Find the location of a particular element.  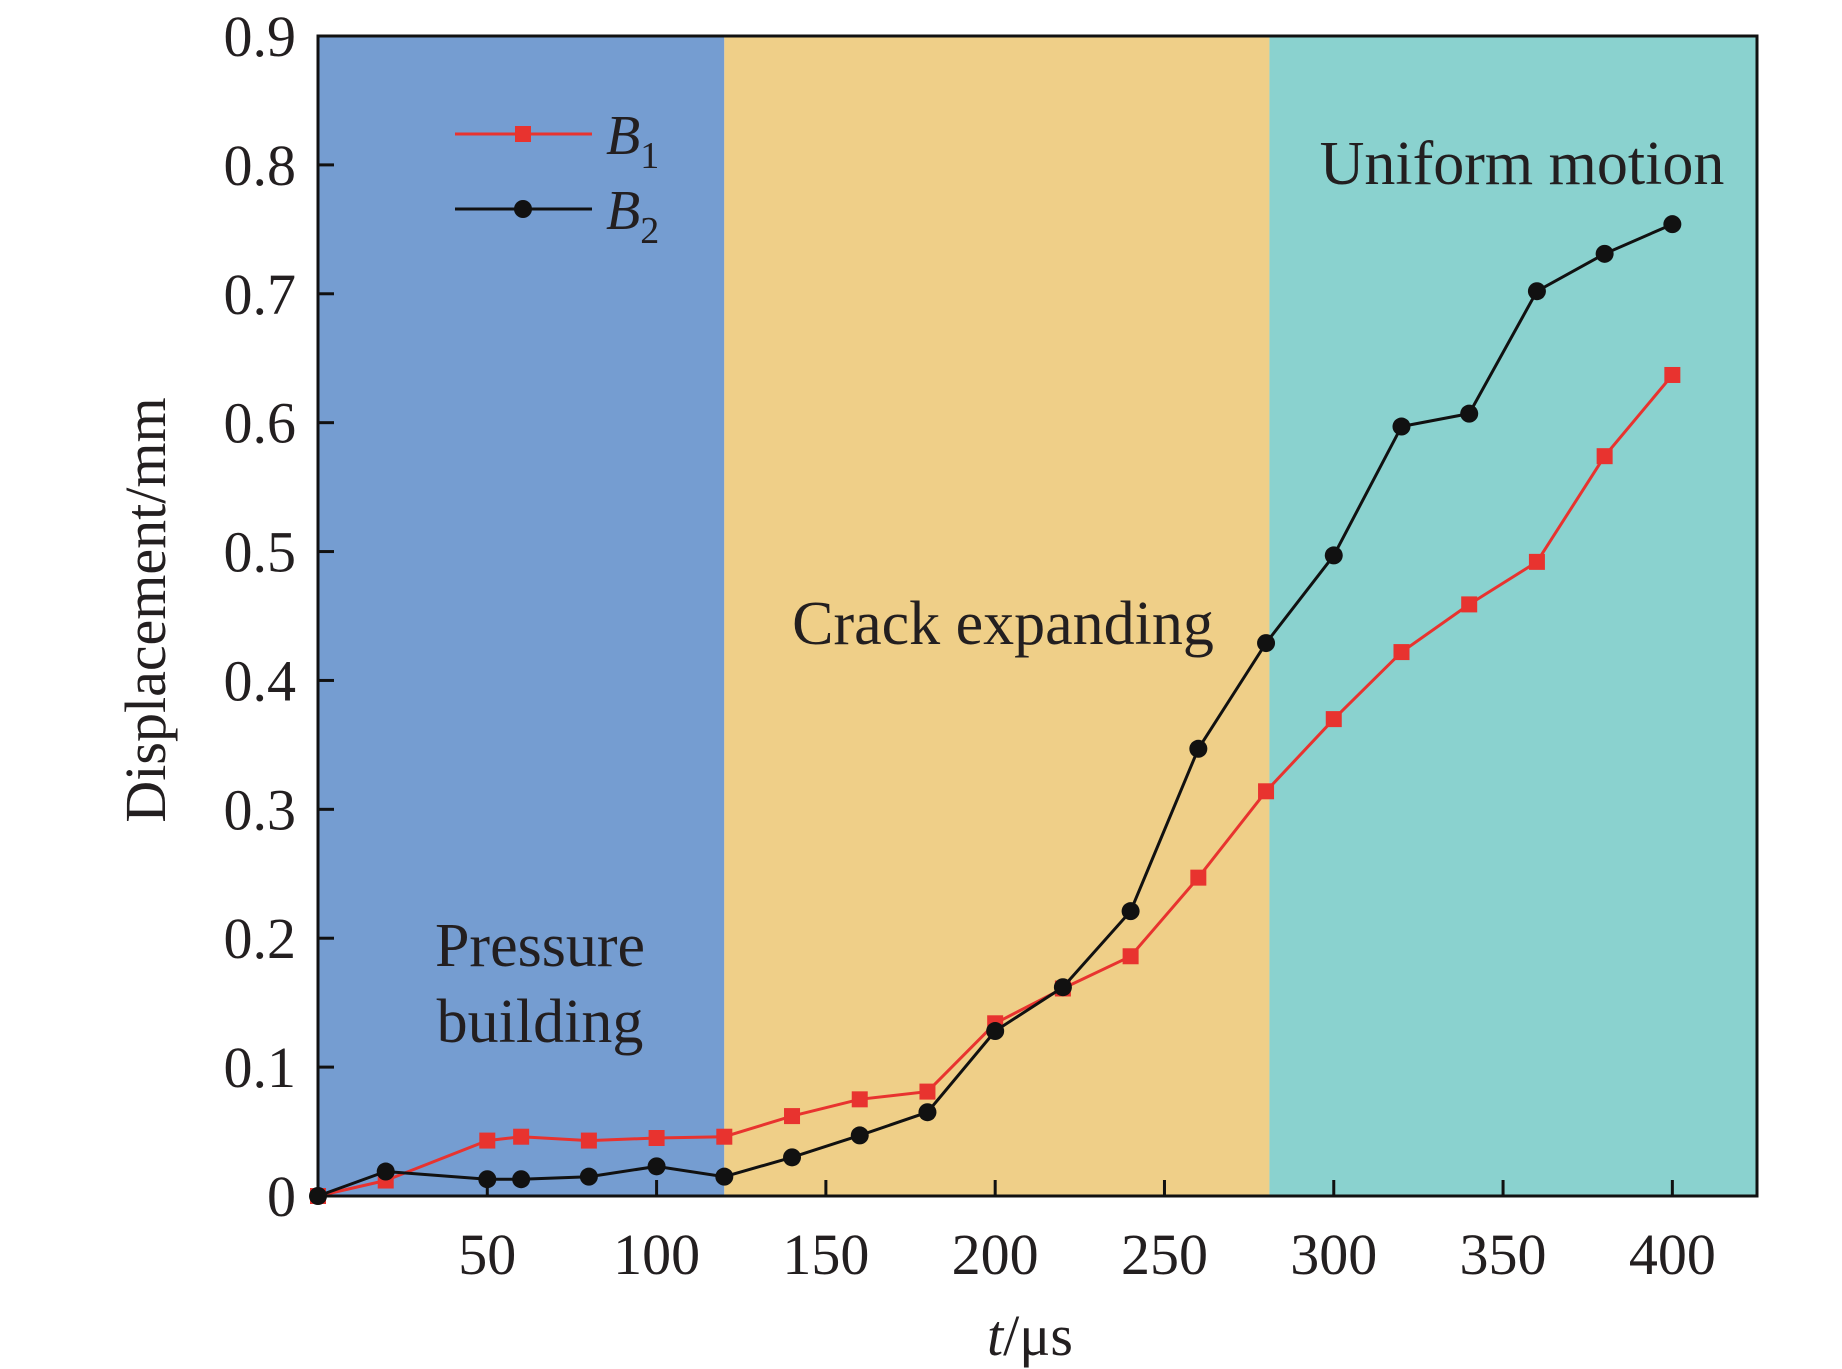

legend-label-subscript: 1 is located at coordinates (649, 156).